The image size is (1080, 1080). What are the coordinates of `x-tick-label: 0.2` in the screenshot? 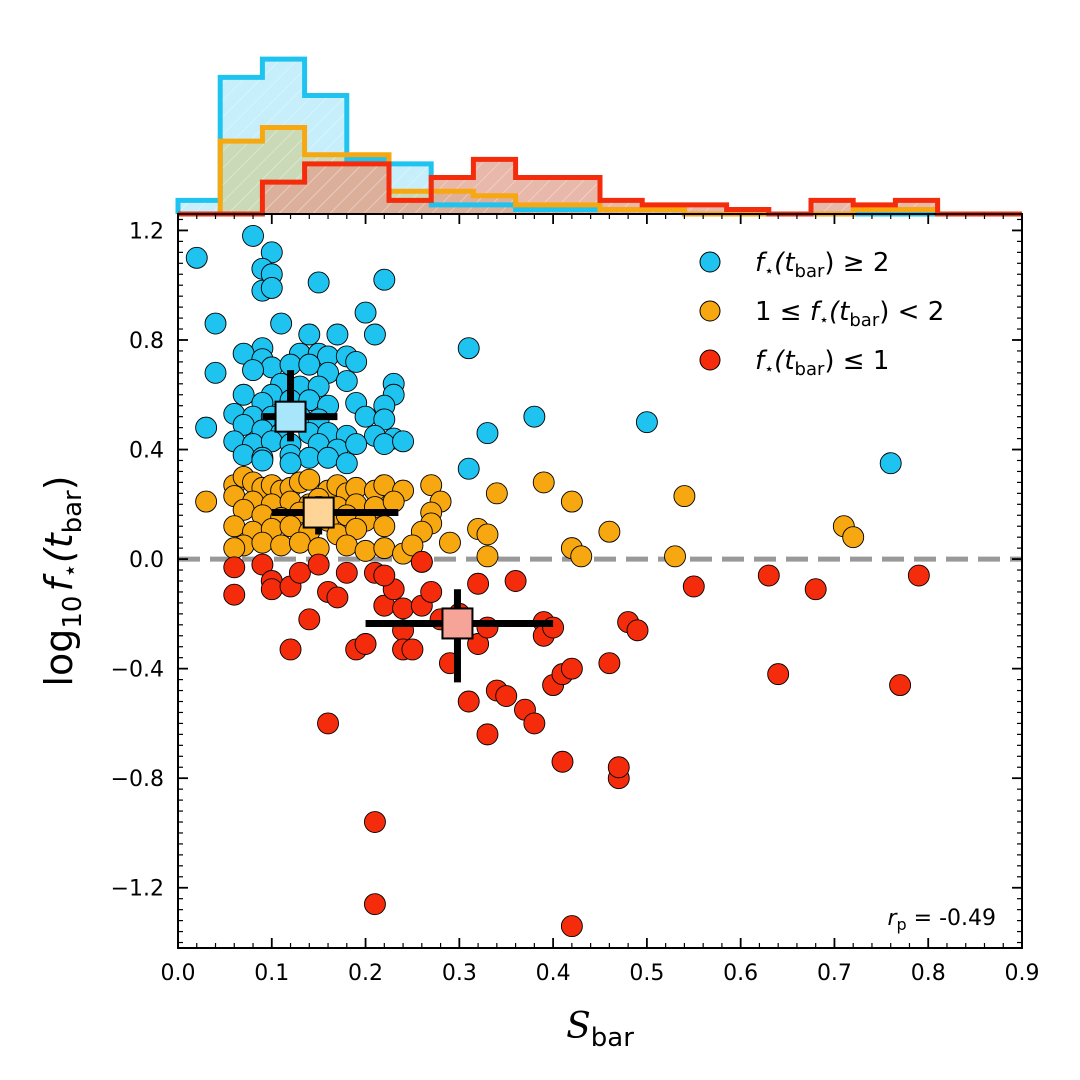 It's located at (365, 973).